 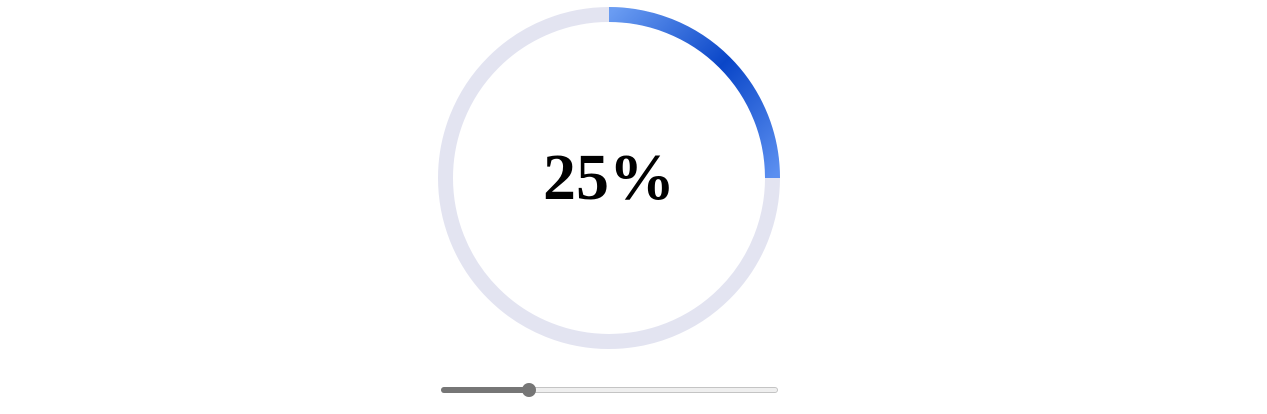 I want to click on progress-percent-label: 25%, so click(x=609, y=177).